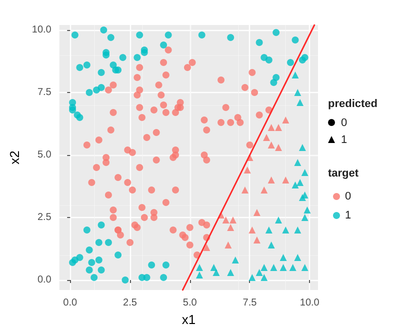 The image size is (420, 336). I want to click on legend-label: 1, so click(348, 216).